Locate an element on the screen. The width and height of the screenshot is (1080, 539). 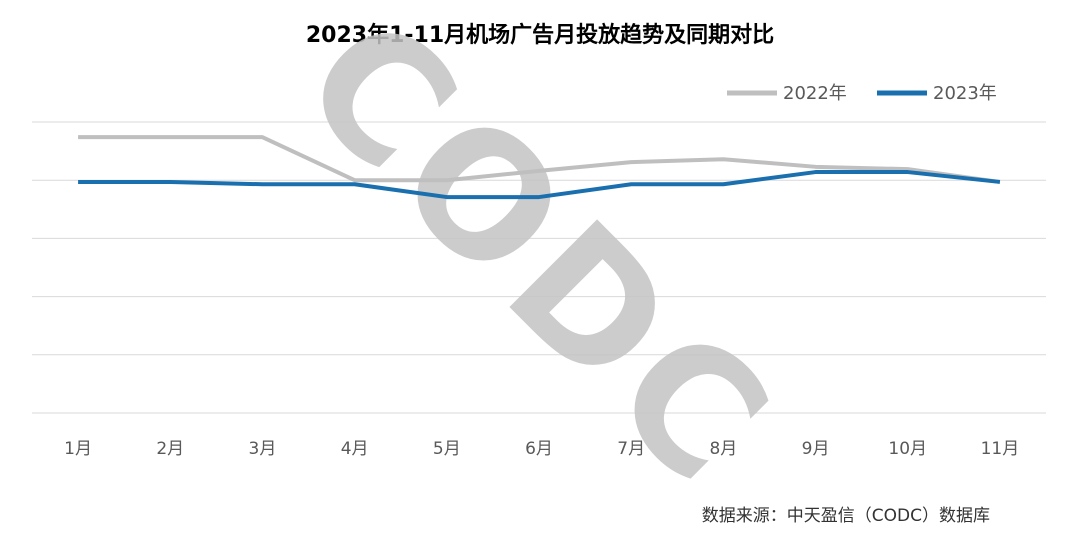
x-tick-label: 6月 is located at coordinates (539, 449).